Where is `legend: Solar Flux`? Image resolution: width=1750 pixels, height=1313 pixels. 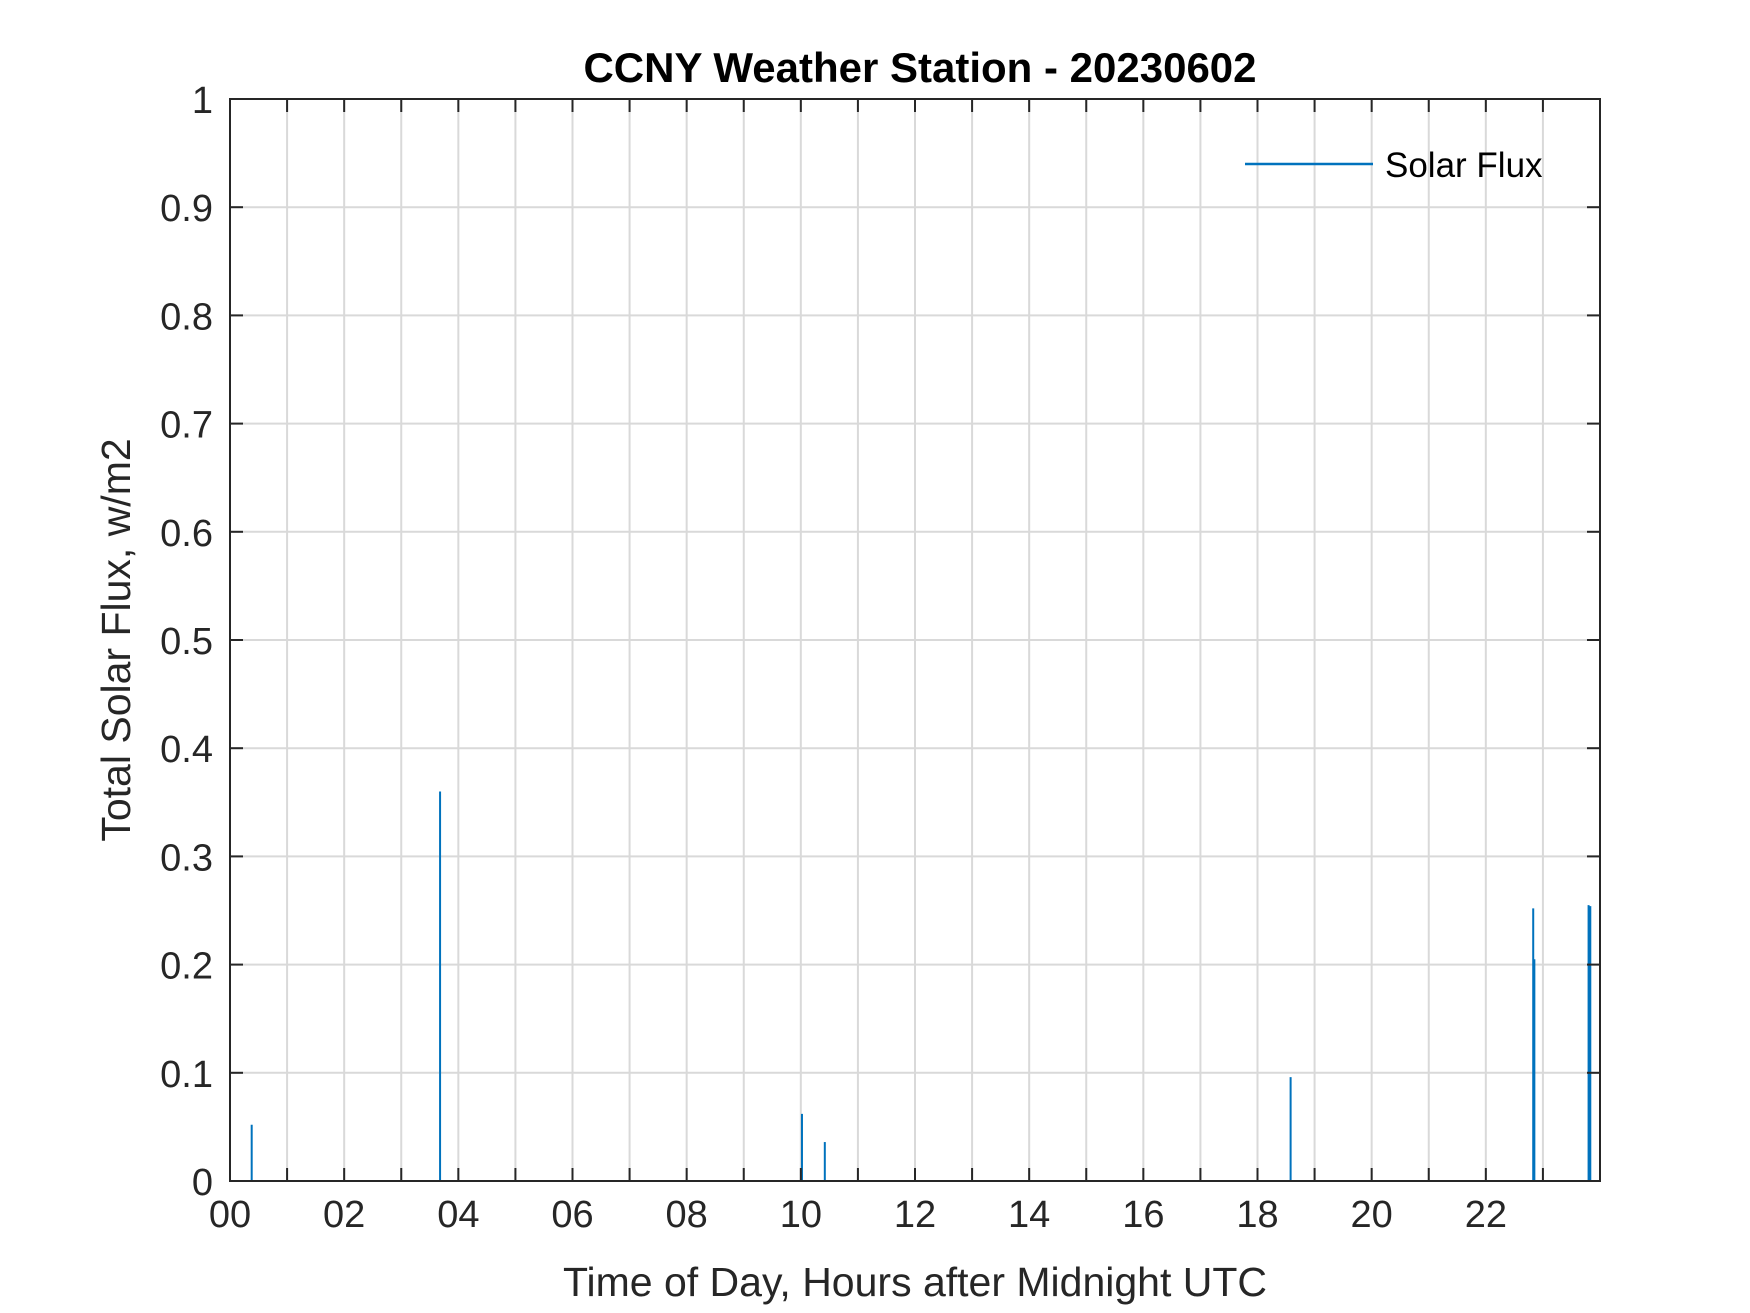
legend: Solar Flux is located at coordinates (1394, 165).